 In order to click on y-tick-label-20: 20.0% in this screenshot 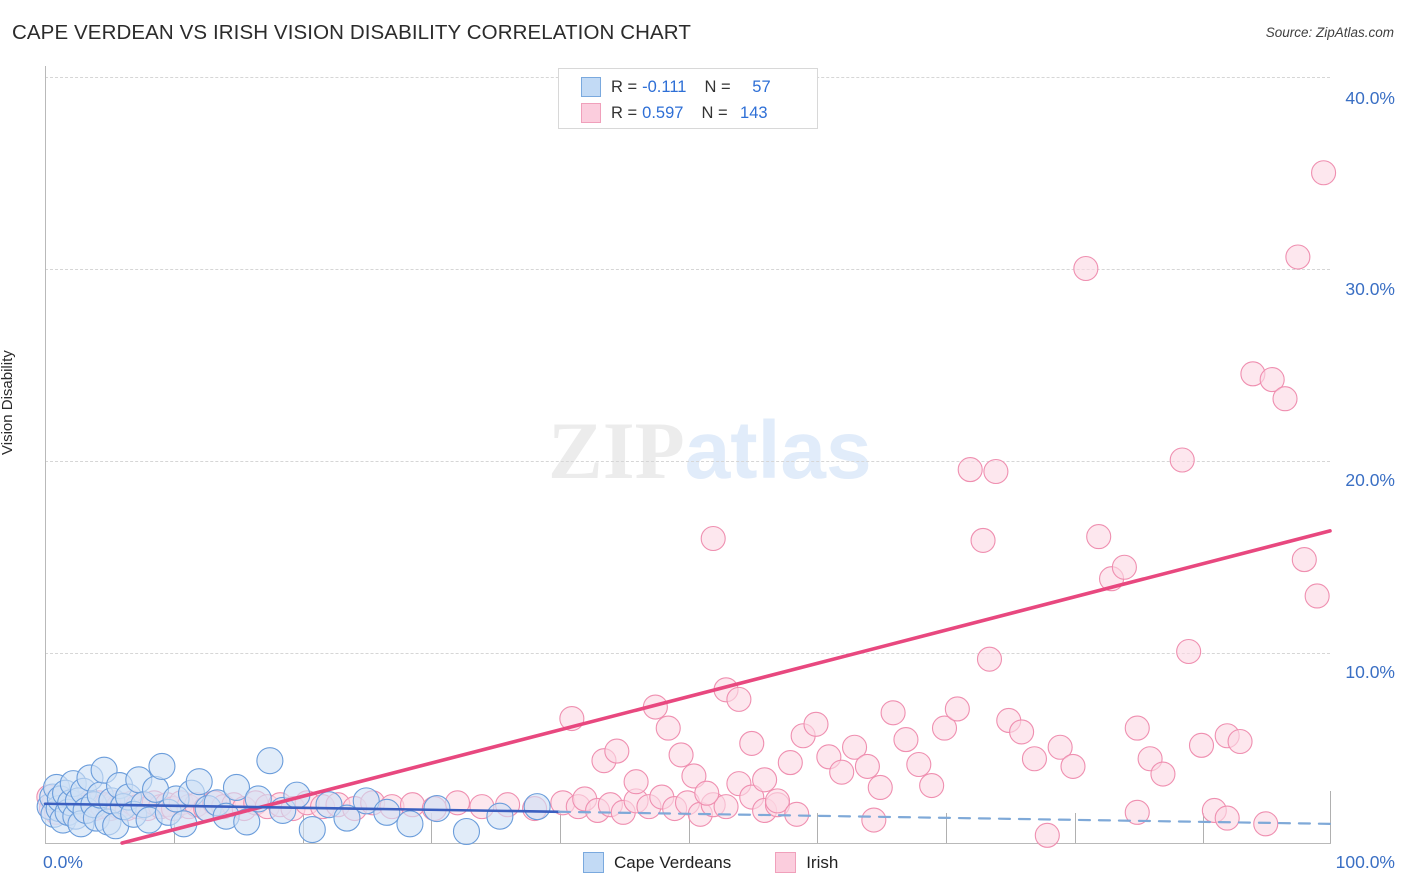, I will do `click(1370, 480)`.